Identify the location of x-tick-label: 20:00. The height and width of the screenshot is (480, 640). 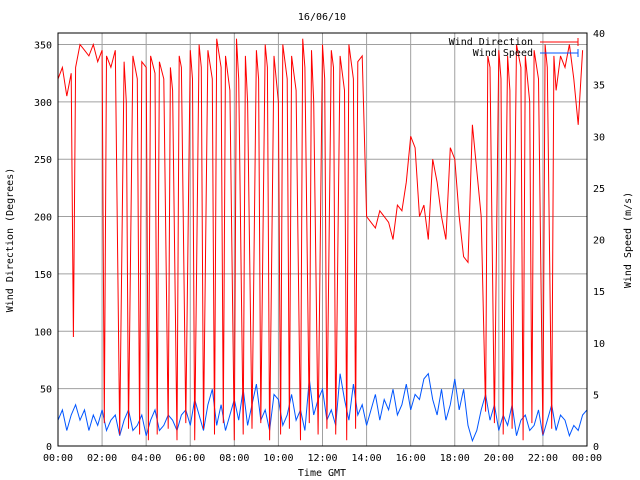
(499, 458).